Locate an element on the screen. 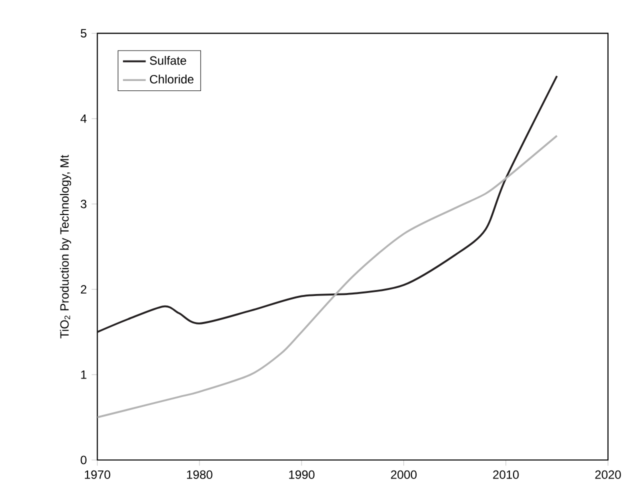  y-tick-label: 5 is located at coordinates (83, 33).